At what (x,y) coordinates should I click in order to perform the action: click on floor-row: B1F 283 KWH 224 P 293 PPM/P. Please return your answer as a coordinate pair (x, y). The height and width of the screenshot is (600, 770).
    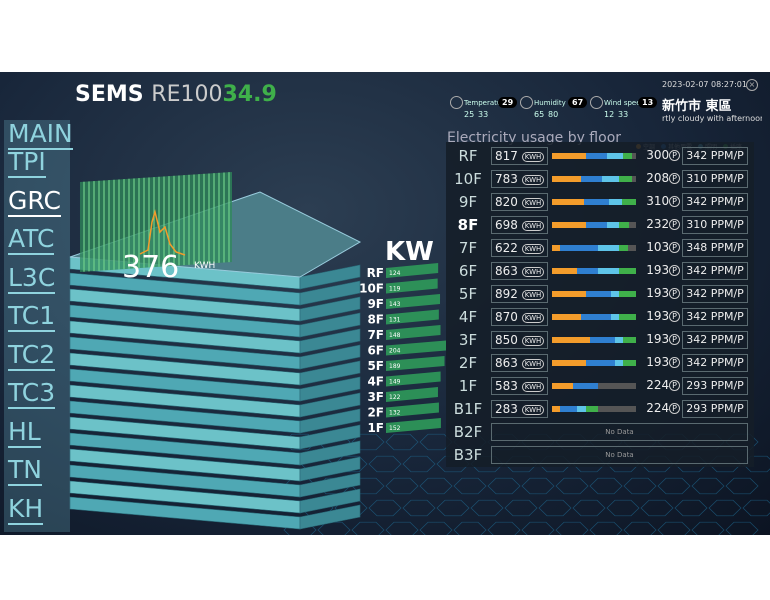
    Looking at the image, I should click on (600, 409).